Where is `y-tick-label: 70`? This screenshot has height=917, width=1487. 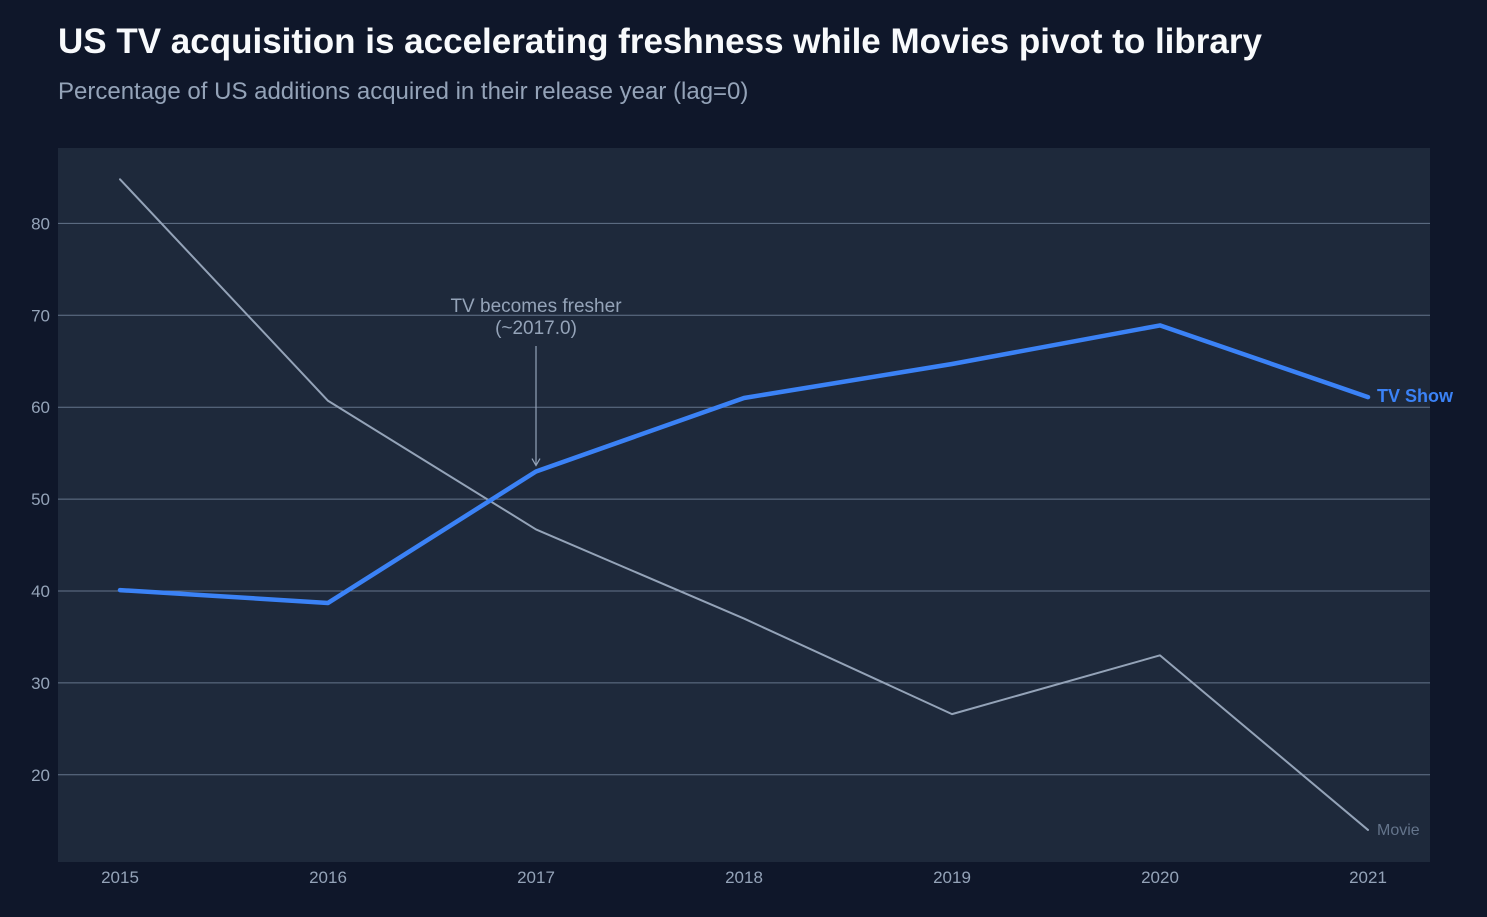
y-tick-label: 70 is located at coordinates (40, 315).